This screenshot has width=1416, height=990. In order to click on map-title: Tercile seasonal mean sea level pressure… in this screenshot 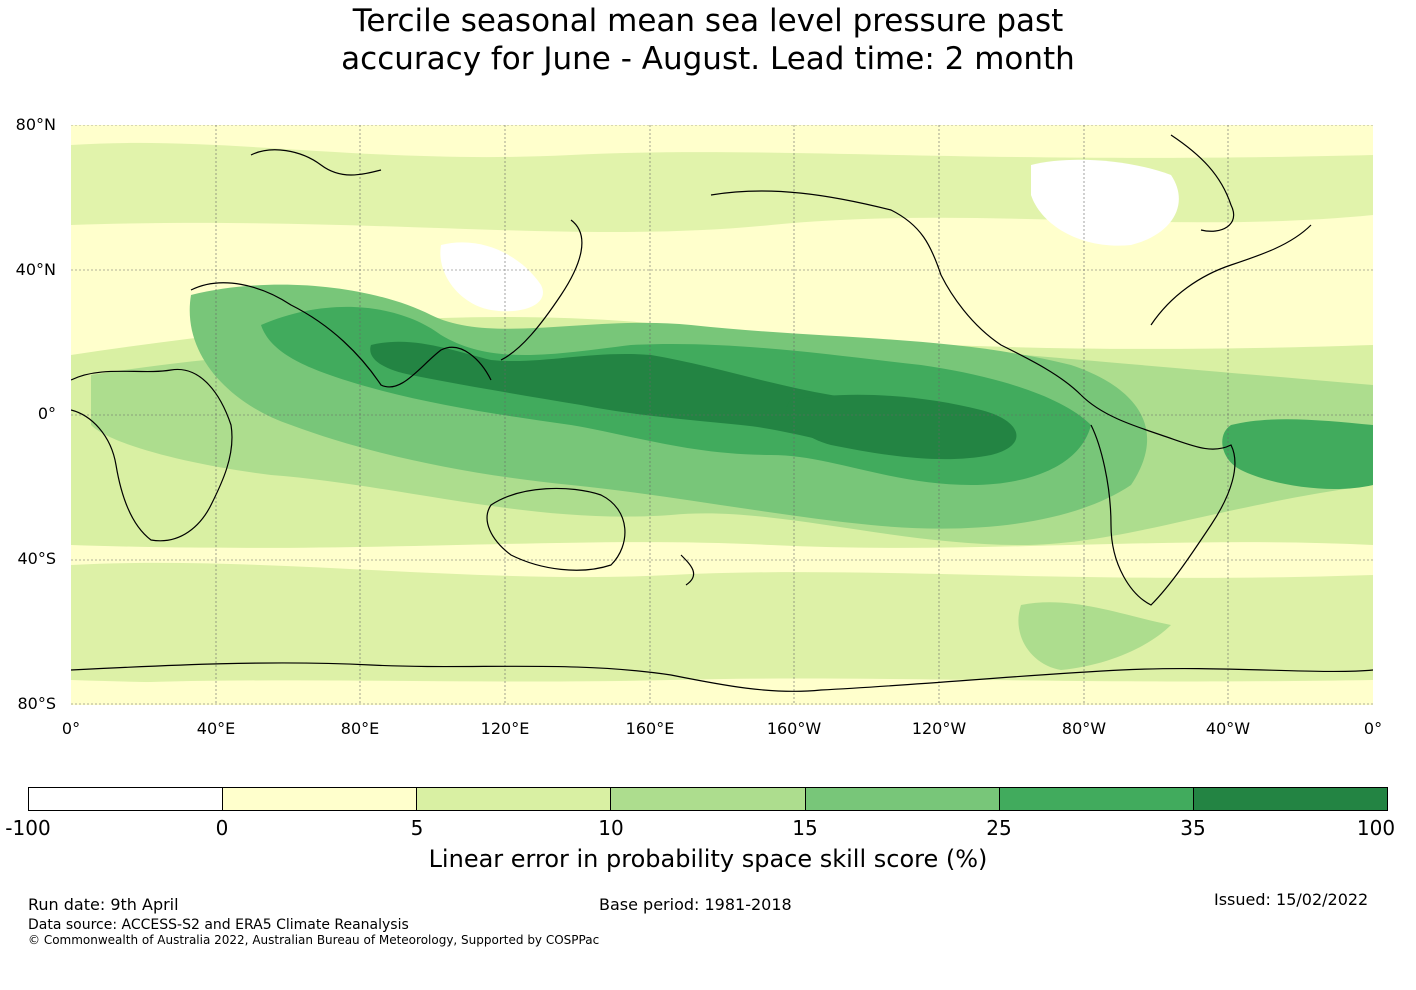, I will do `click(708, 40)`.